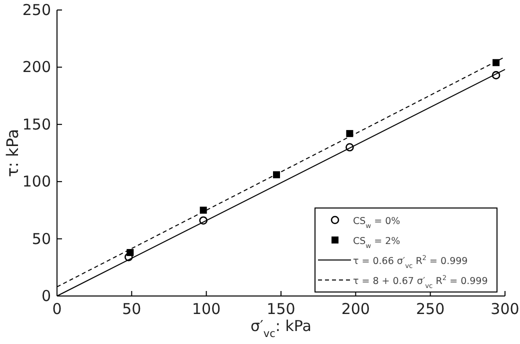  Describe the element at coordinates (36, 124) in the screenshot. I see `y-tick-label: 150` at that location.